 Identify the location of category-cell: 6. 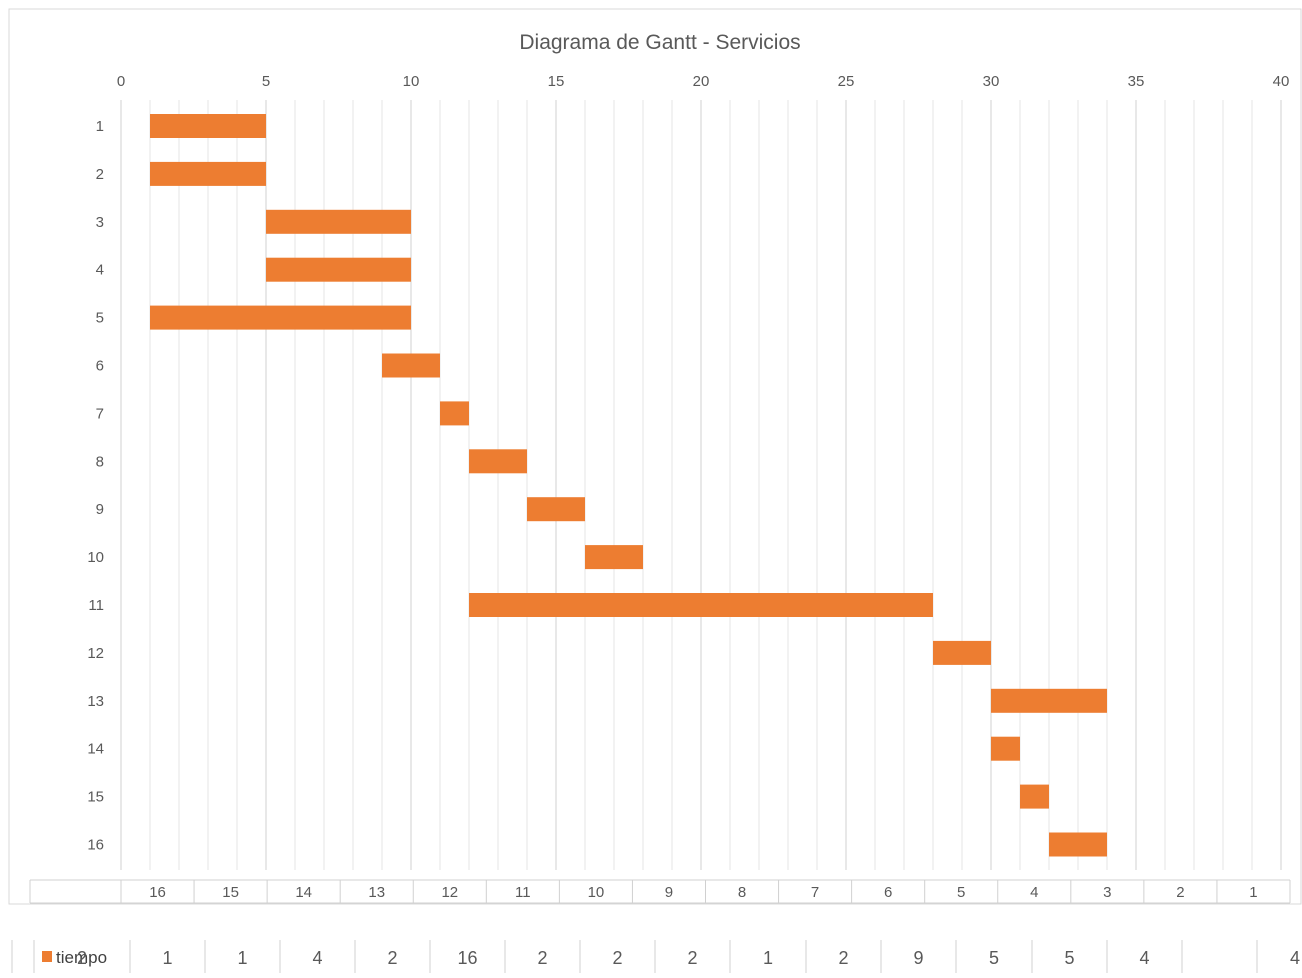
(888, 892).